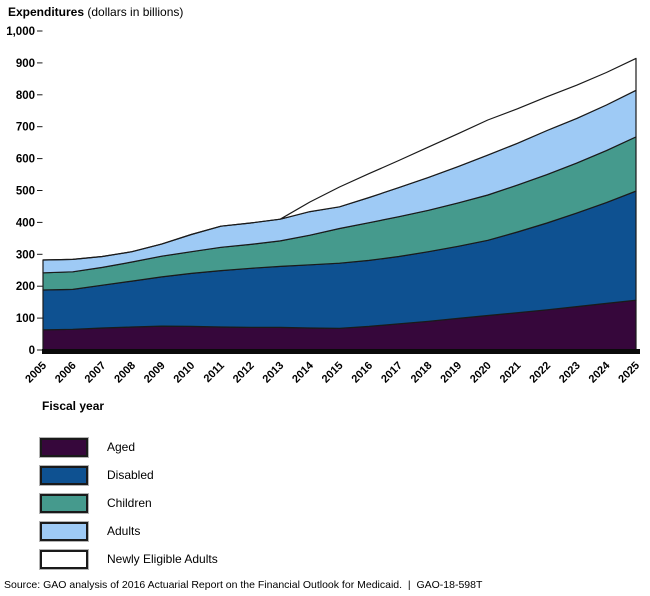 The width and height of the screenshot is (650, 596). I want to click on legend-swatch-aged, so click(64, 447).